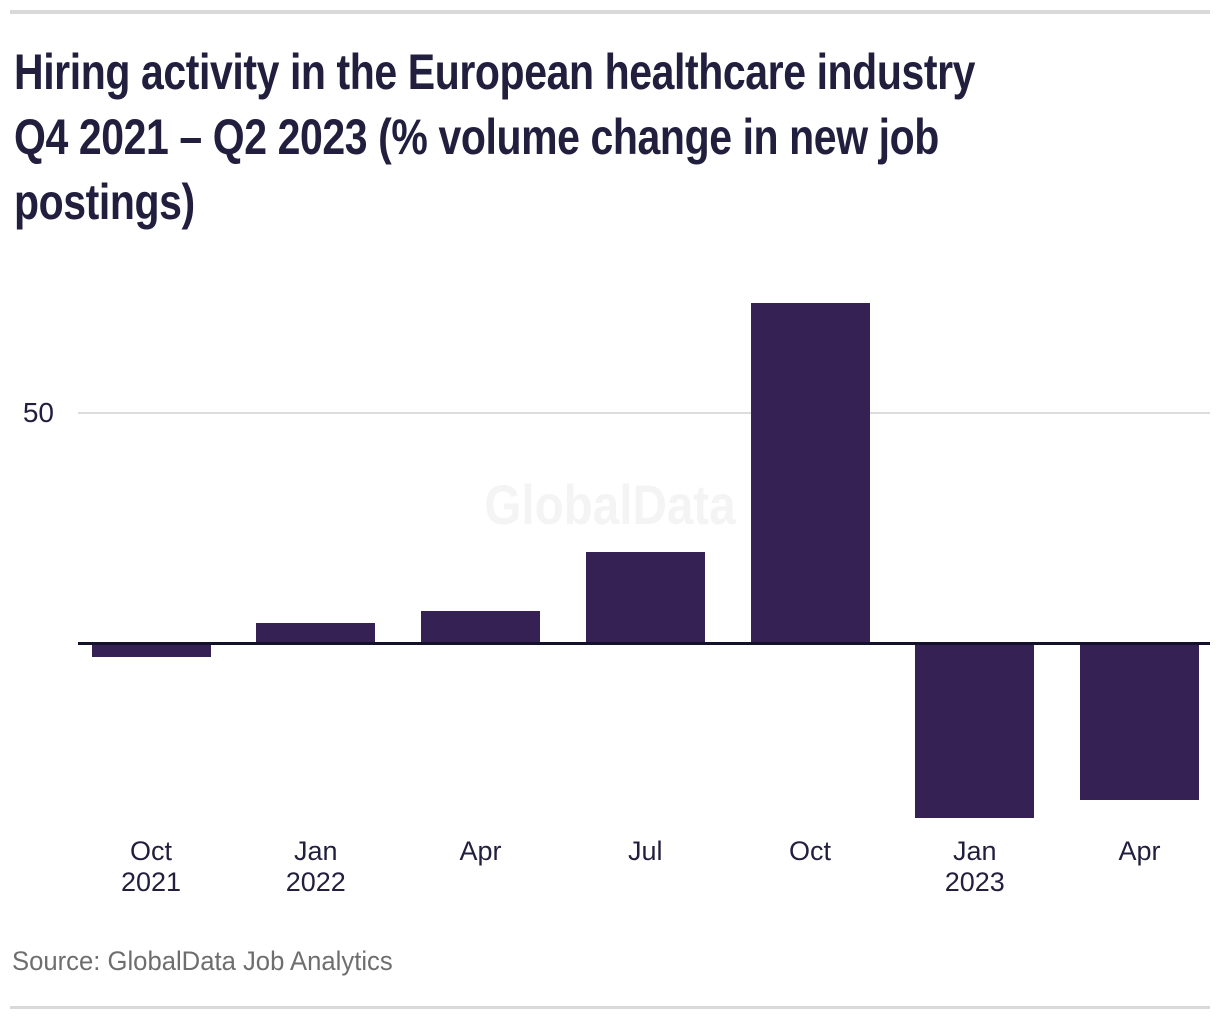 This screenshot has height=1020, width=1220. What do you see at coordinates (610, 1007) in the screenshot?
I see `bottom-divider` at bounding box center [610, 1007].